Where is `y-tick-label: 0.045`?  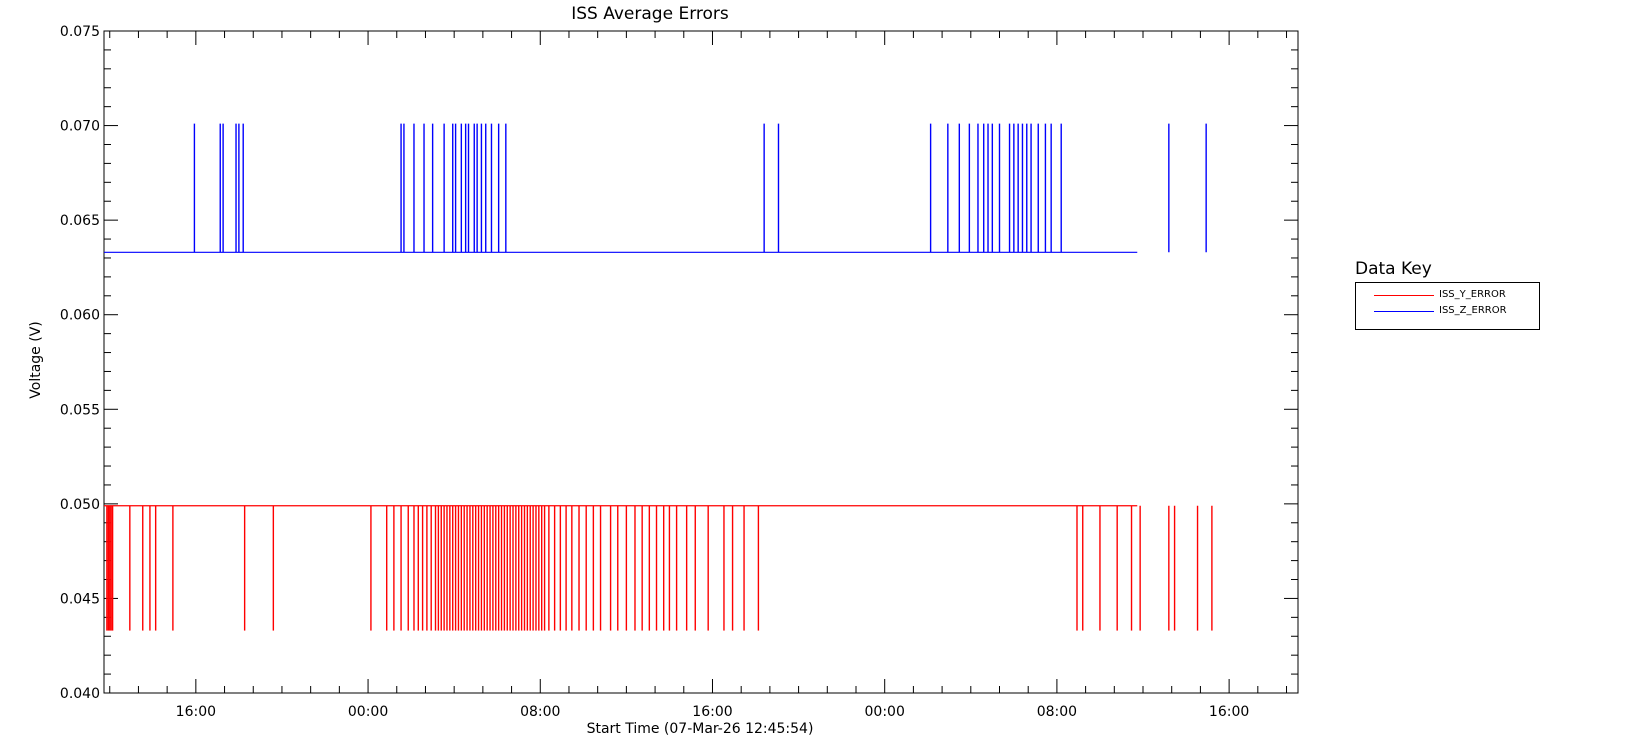 y-tick-label: 0.045 is located at coordinates (80, 599).